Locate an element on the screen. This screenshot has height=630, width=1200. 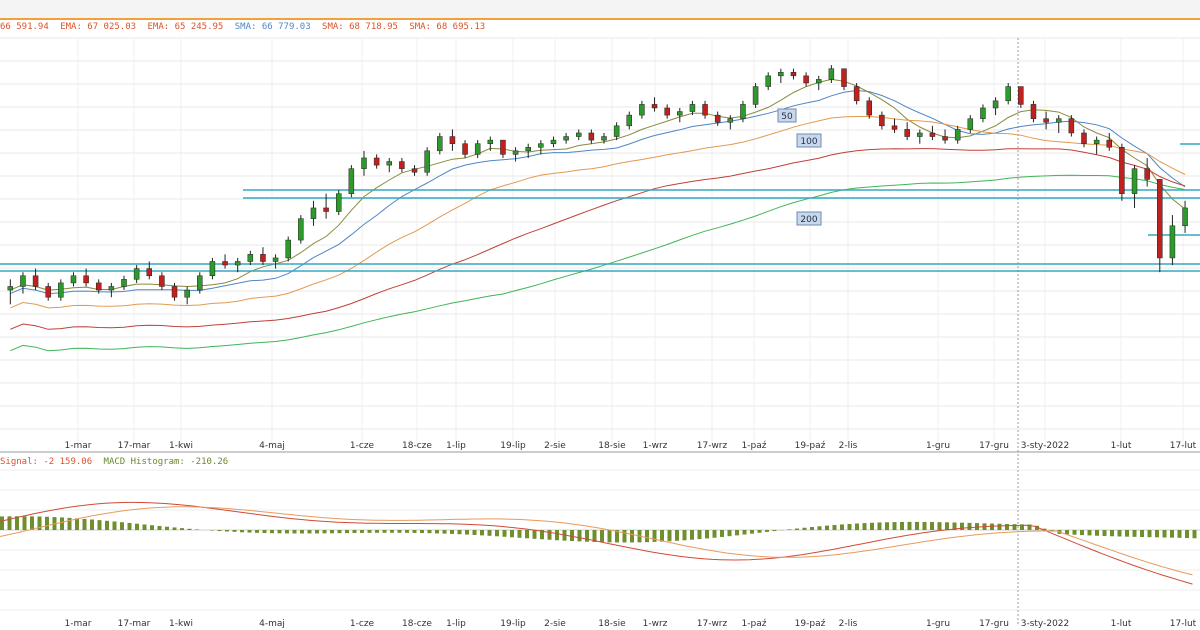
x-tick-label-macd: 17-mar is located at coordinates (134, 624).